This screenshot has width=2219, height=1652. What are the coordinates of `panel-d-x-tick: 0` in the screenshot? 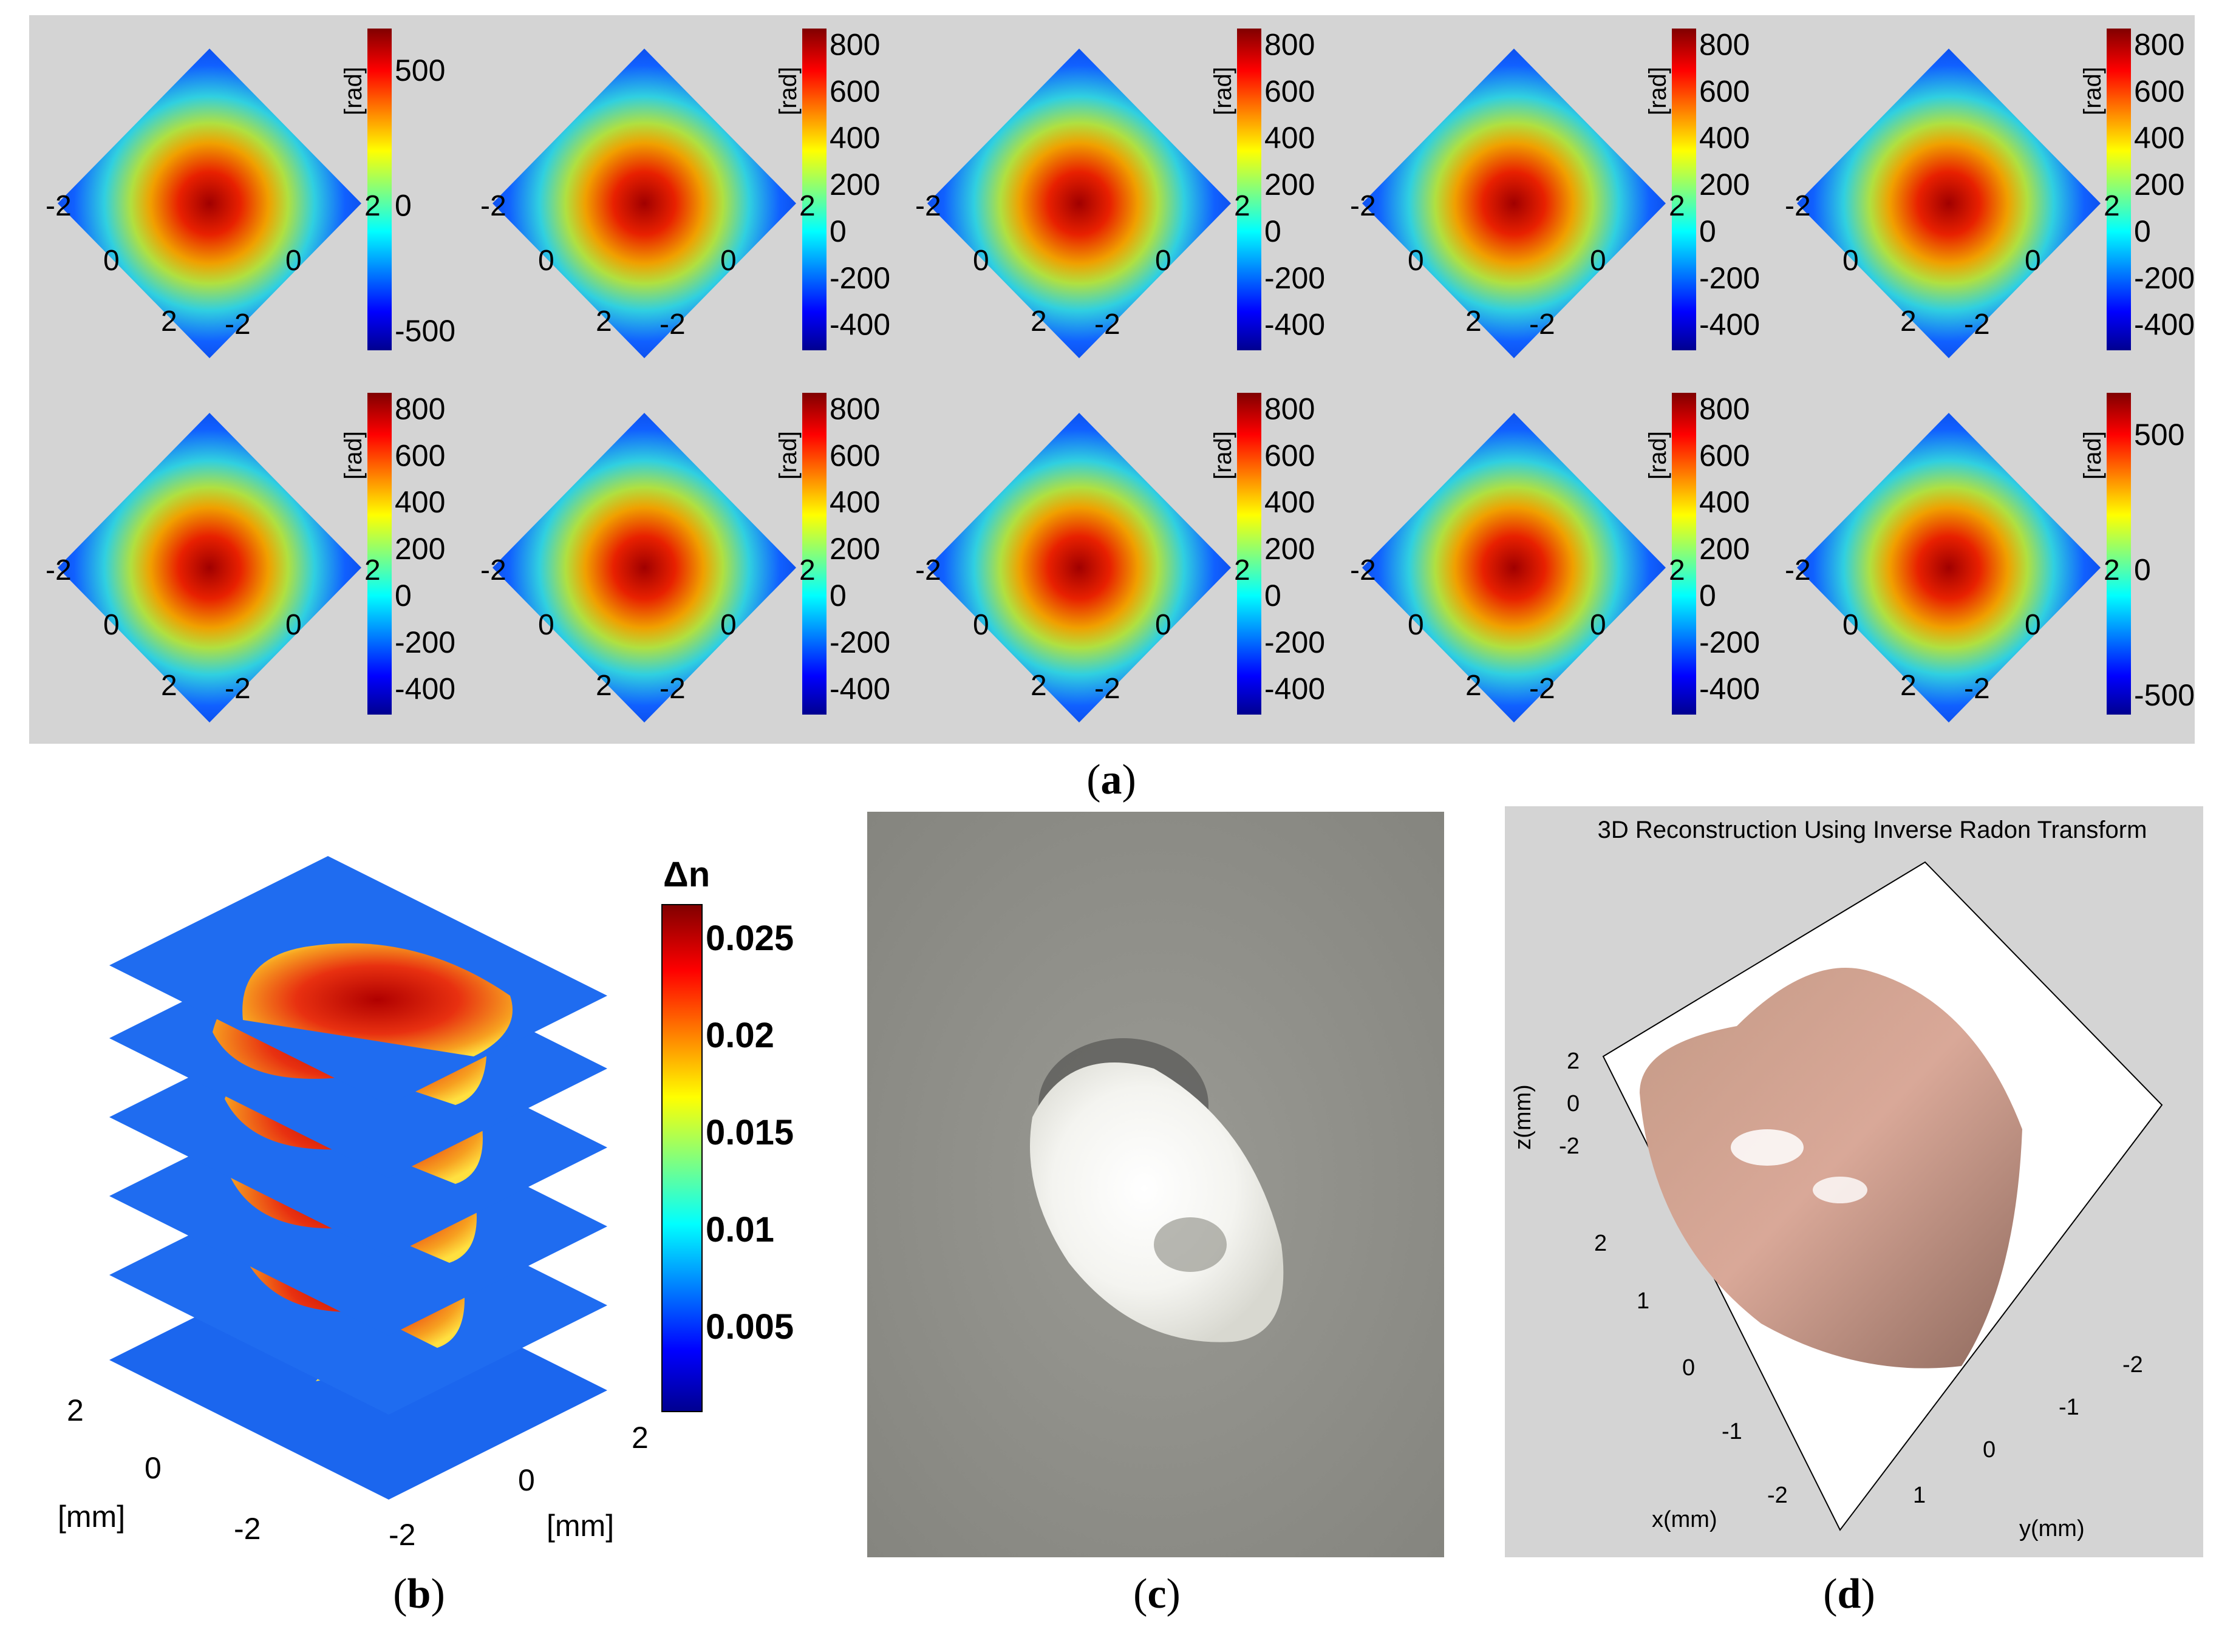 It's located at (1689, 1368).